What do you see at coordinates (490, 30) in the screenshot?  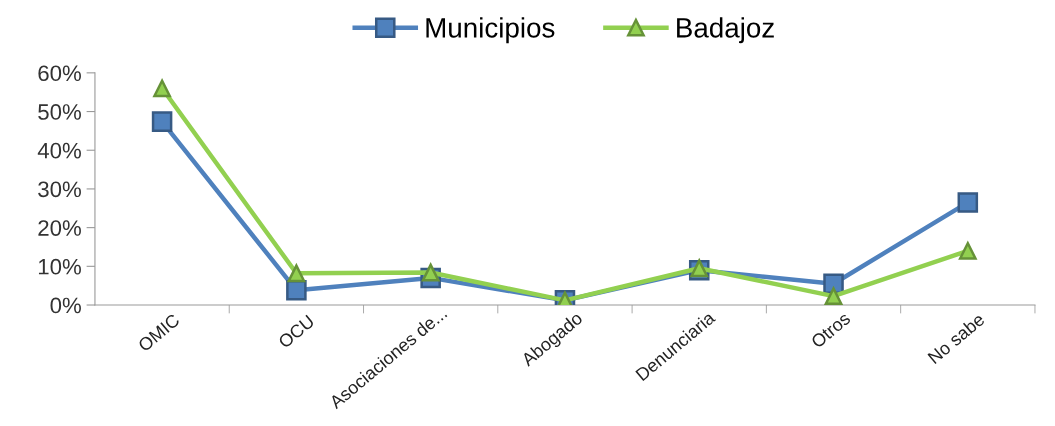 I see `legend-label: Municipios` at bounding box center [490, 30].